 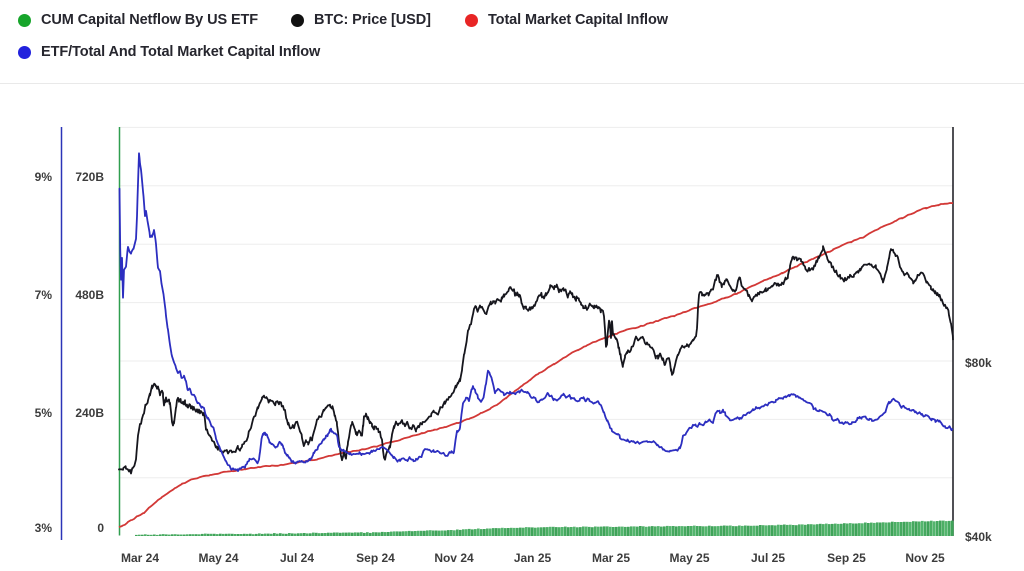 What do you see at coordinates (375, 558) in the screenshot?
I see `svg-text: Sep 24` at bounding box center [375, 558].